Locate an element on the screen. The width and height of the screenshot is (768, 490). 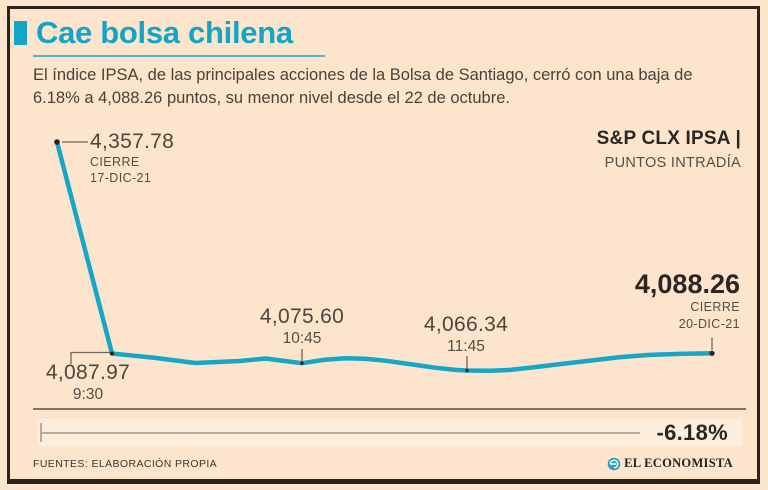
change-range-bar: -6.18% is located at coordinates (389, 432).